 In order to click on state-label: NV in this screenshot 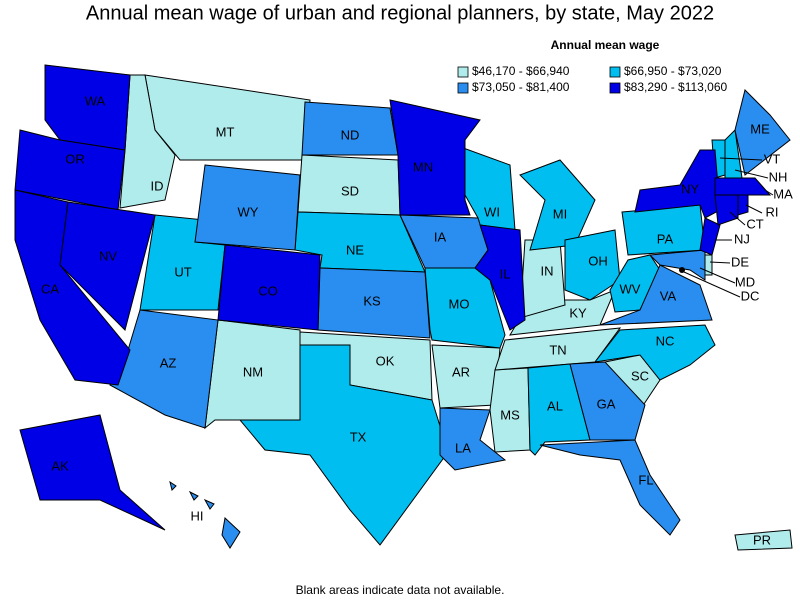, I will do `click(108, 255)`.